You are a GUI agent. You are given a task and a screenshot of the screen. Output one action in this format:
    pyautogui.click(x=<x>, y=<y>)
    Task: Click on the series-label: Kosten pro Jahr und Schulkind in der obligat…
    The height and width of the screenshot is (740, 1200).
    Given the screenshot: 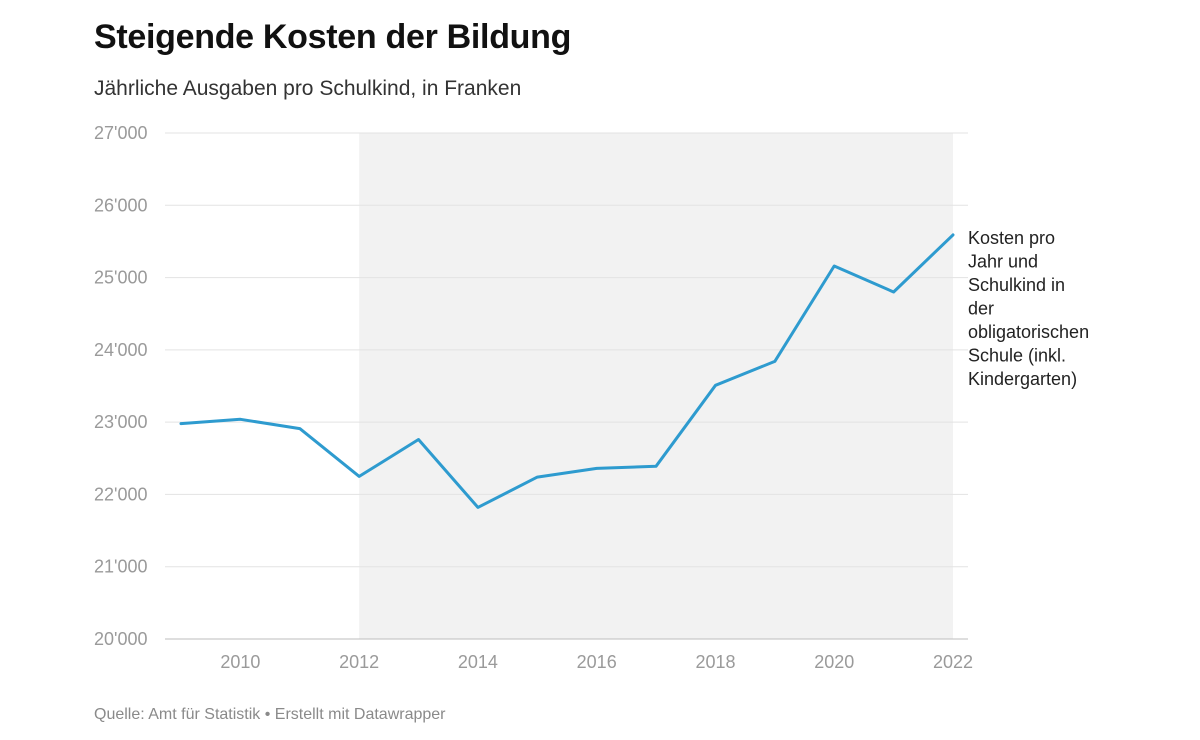 What is the action you would take?
    pyautogui.click(x=1028, y=308)
    